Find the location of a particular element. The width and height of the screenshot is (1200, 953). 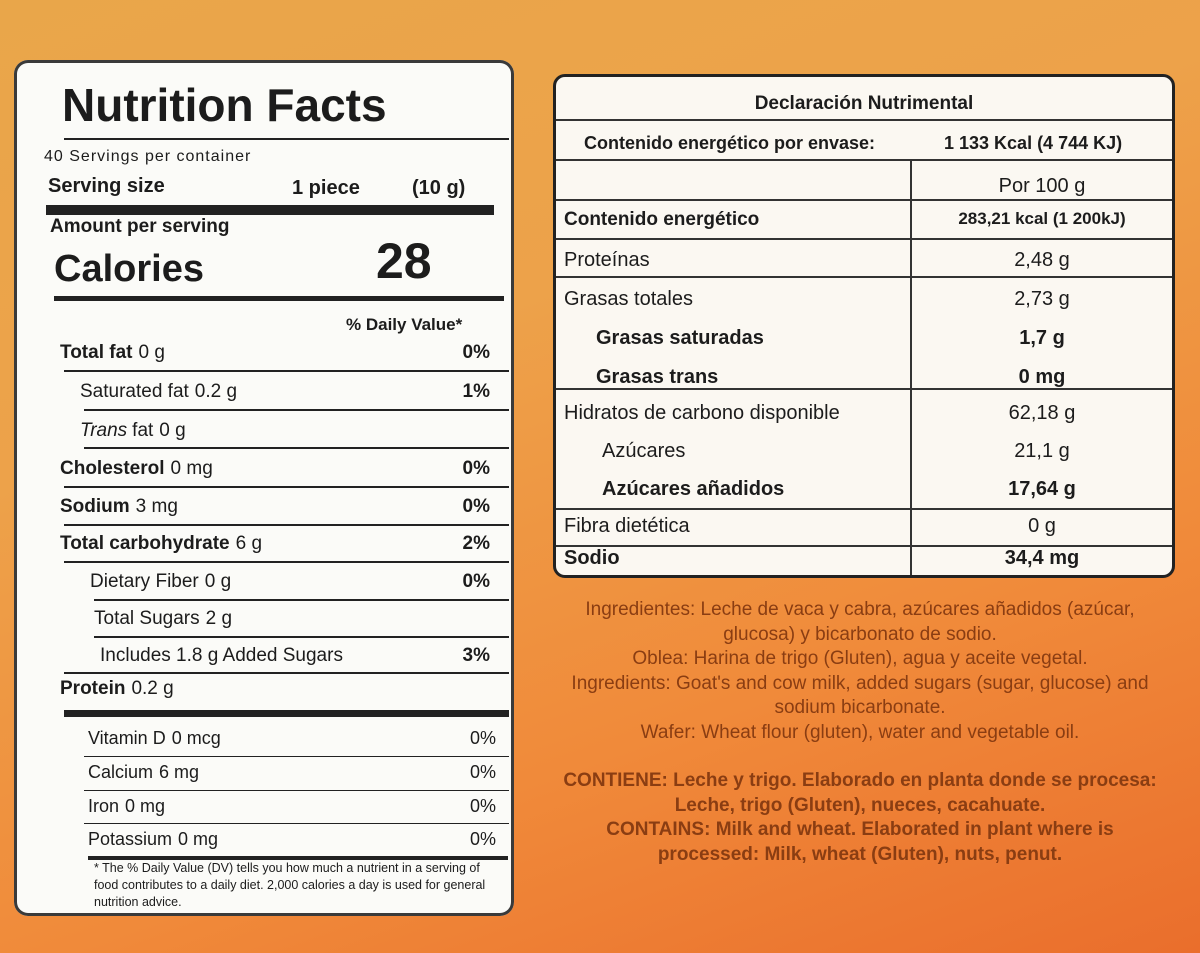

nutrient-row: Trans fat 0 g is located at coordinates (133, 431).